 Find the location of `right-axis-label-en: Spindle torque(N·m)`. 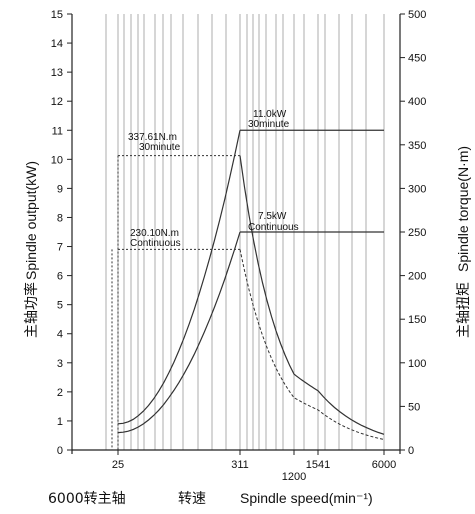

right-axis-label-en: Spindle torque(N·m) is located at coordinates (463, 209).